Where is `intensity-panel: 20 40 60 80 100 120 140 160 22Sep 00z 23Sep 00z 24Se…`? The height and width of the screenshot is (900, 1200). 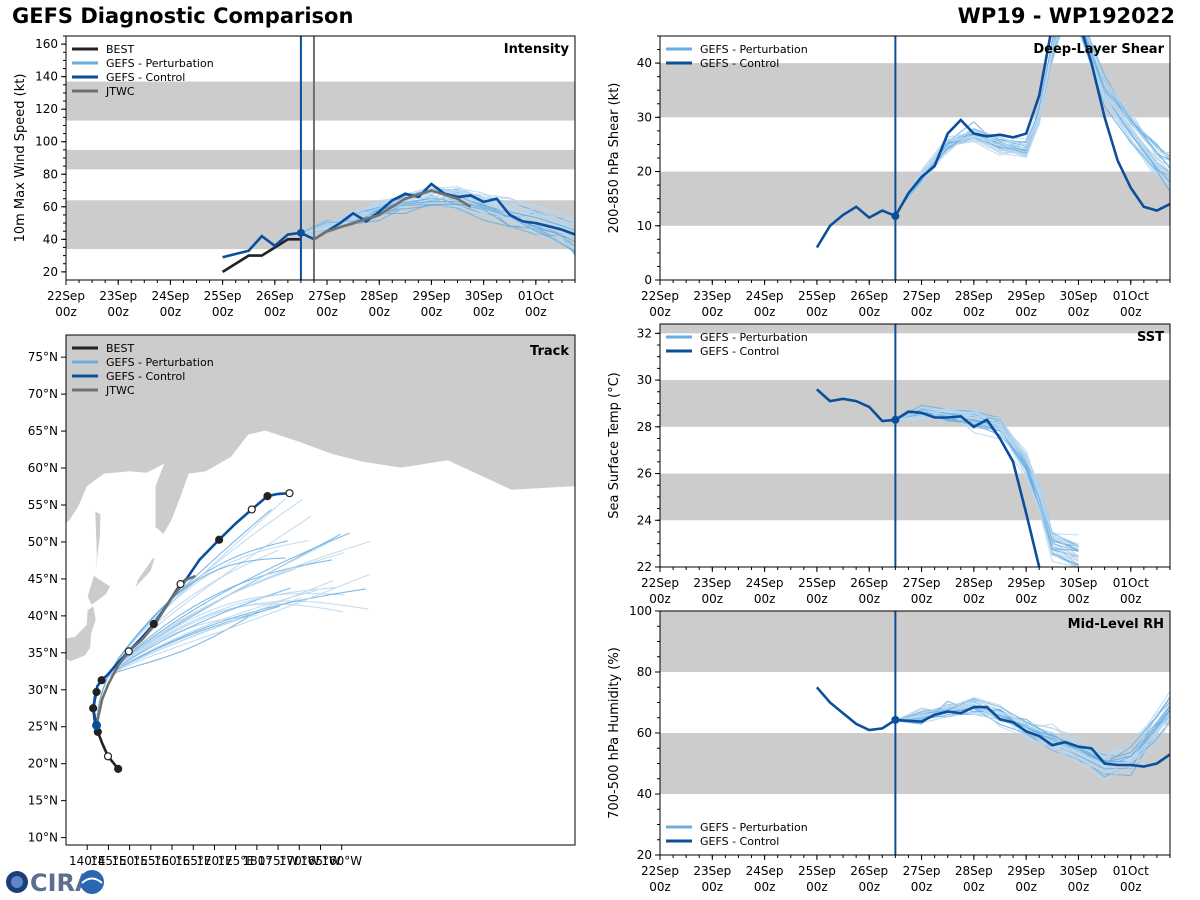 intensity-panel: 20 40 60 80 100 120 140 160 22Sep 00z 23Sep 00z 24Se… is located at coordinates (294, 177).